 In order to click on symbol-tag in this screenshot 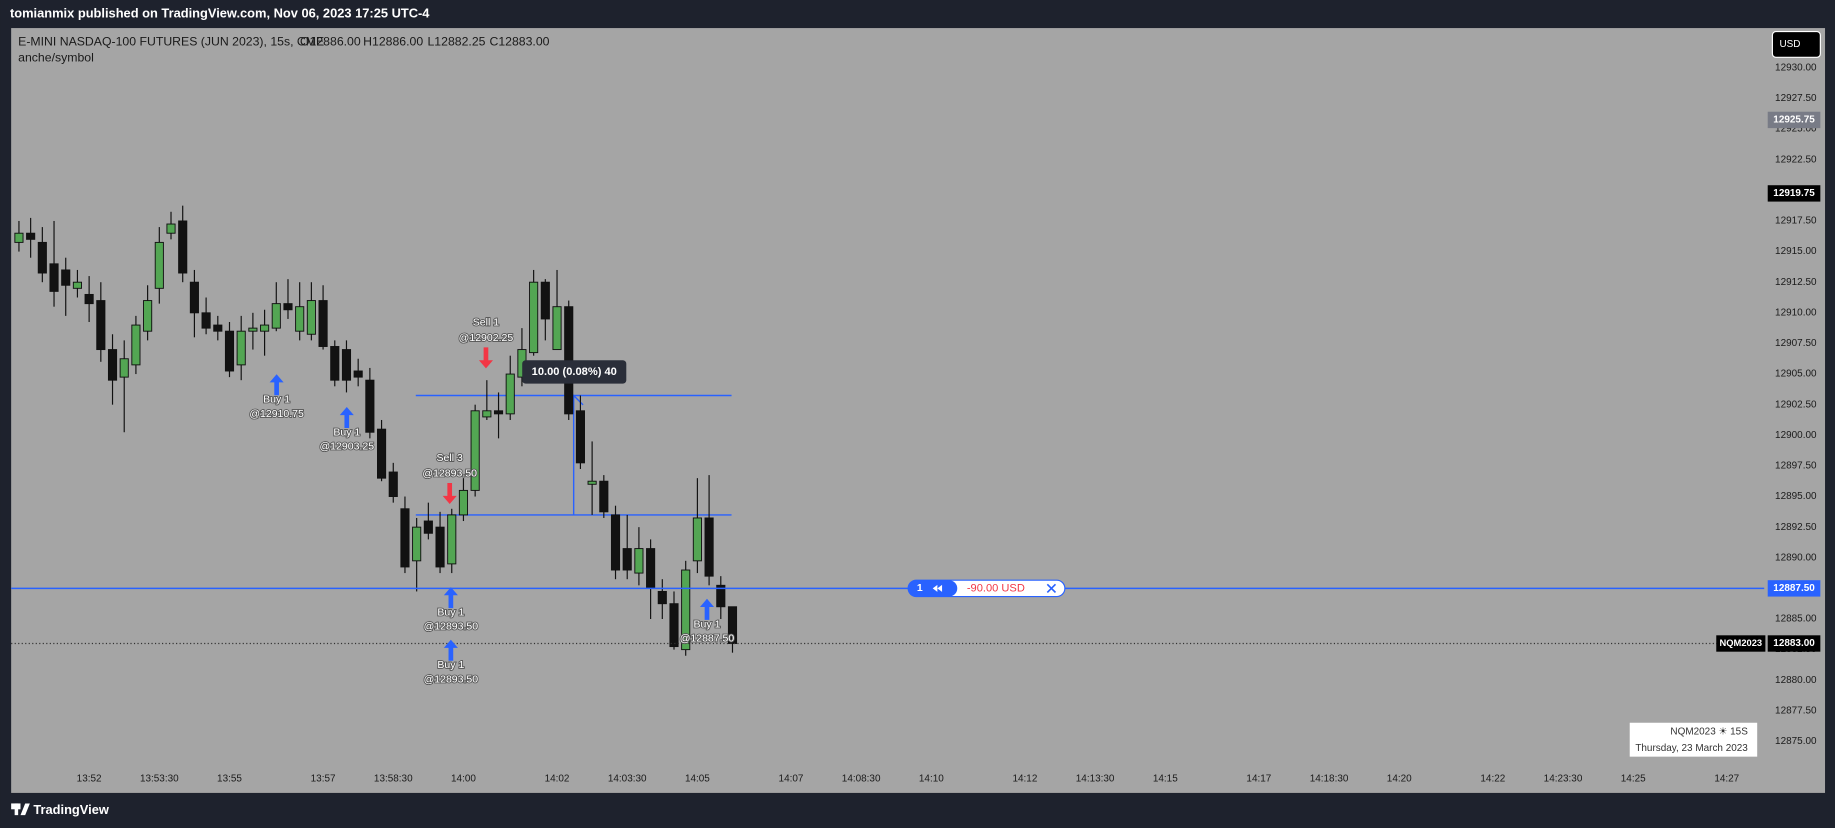, I will do `click(1741, 643)`.